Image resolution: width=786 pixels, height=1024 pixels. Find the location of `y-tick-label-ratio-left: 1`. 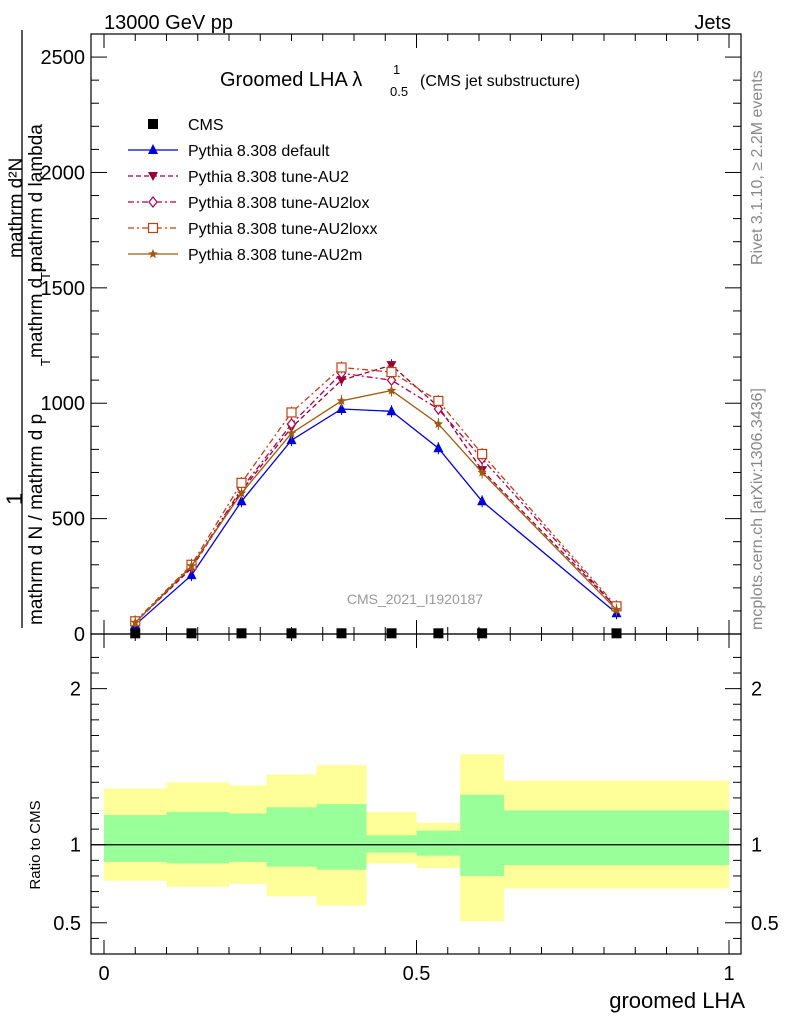

y-tick-label-ratio-left: 1 is located at coordinates (75, 846).